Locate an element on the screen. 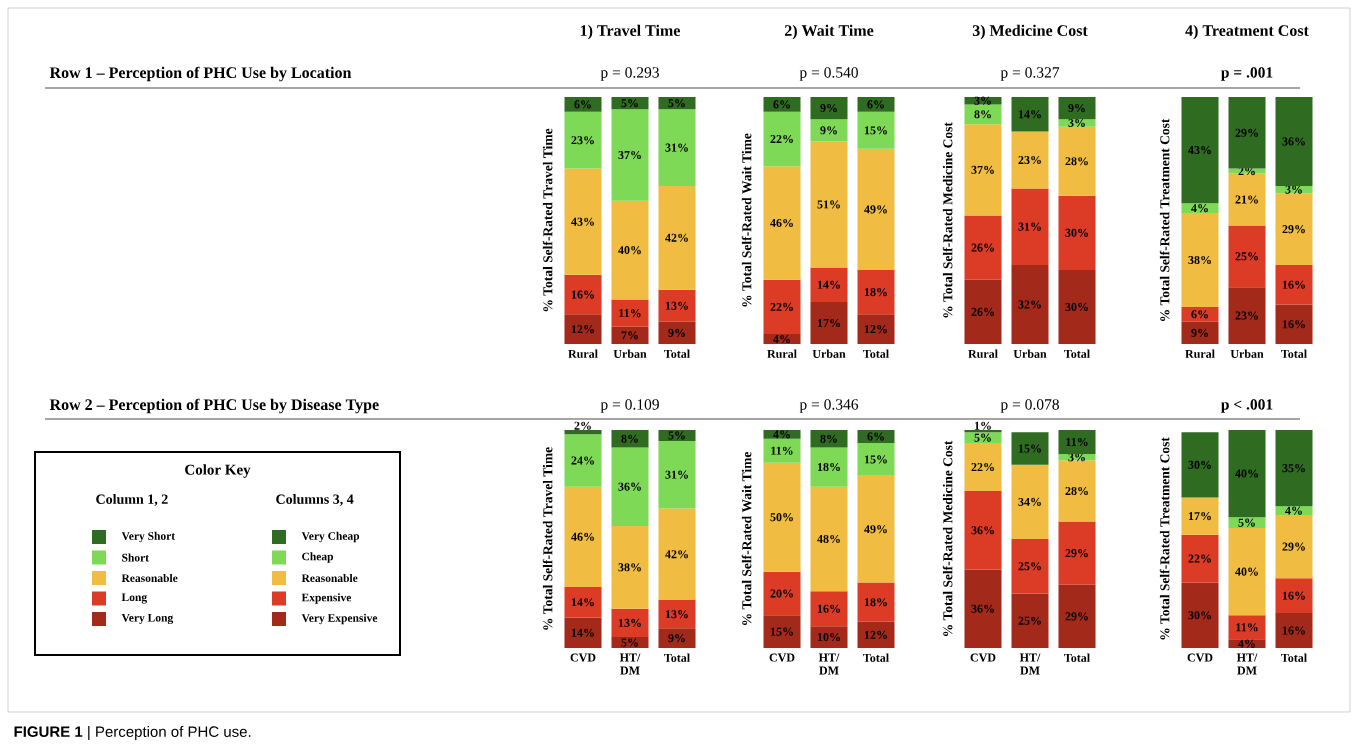 The image size is (1357, 754). data-label: 18% is located at coordinates (875, 602).